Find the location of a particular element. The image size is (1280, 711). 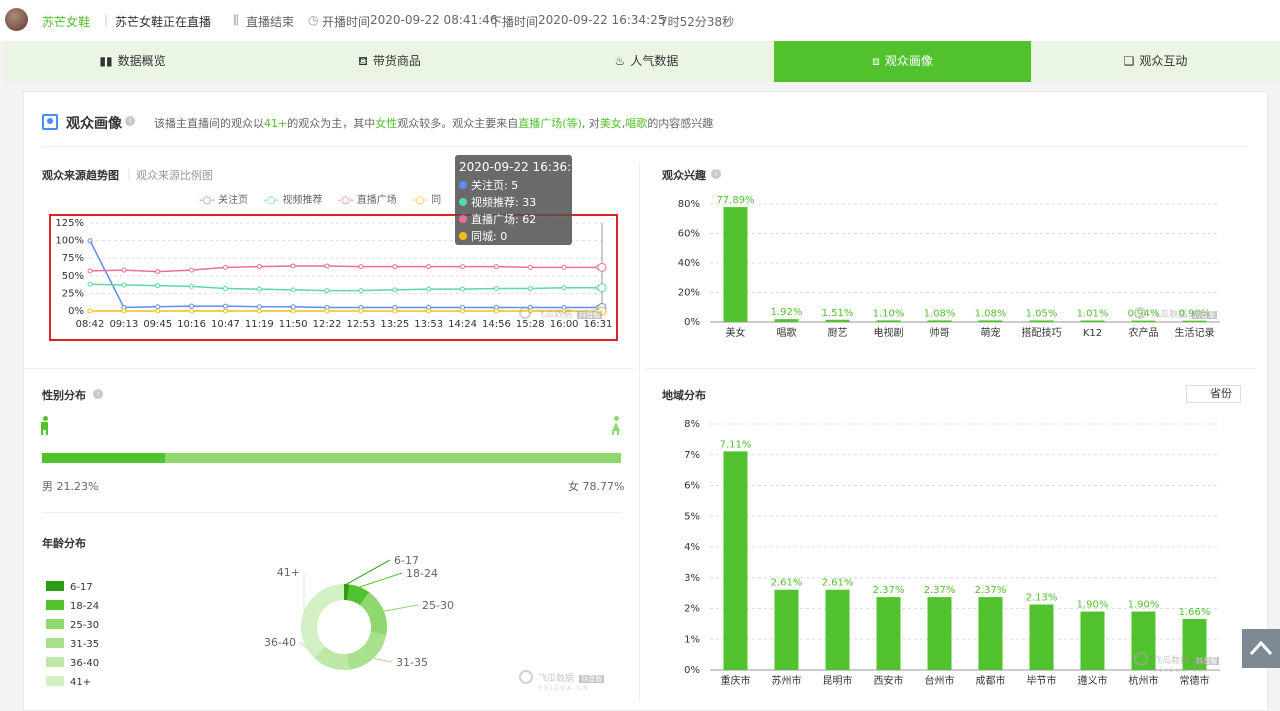

age-legend-item: 6-17 is located at coordinates (72, 587).